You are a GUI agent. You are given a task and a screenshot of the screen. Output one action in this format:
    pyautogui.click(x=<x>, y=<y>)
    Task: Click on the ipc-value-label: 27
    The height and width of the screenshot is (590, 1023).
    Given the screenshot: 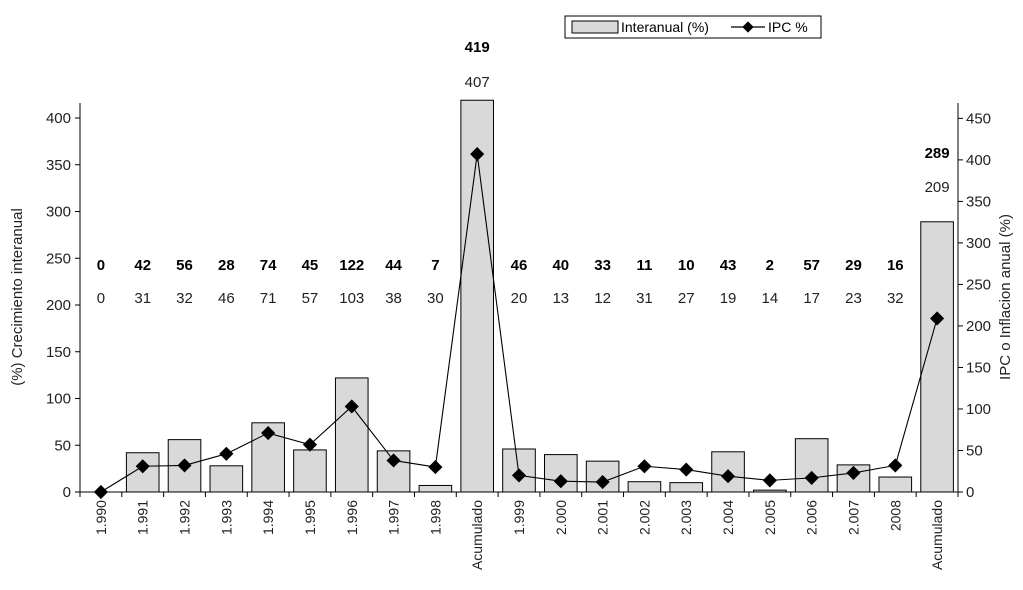 What is the action you would take?
    pyautogui.click(x=686, y=298)
    